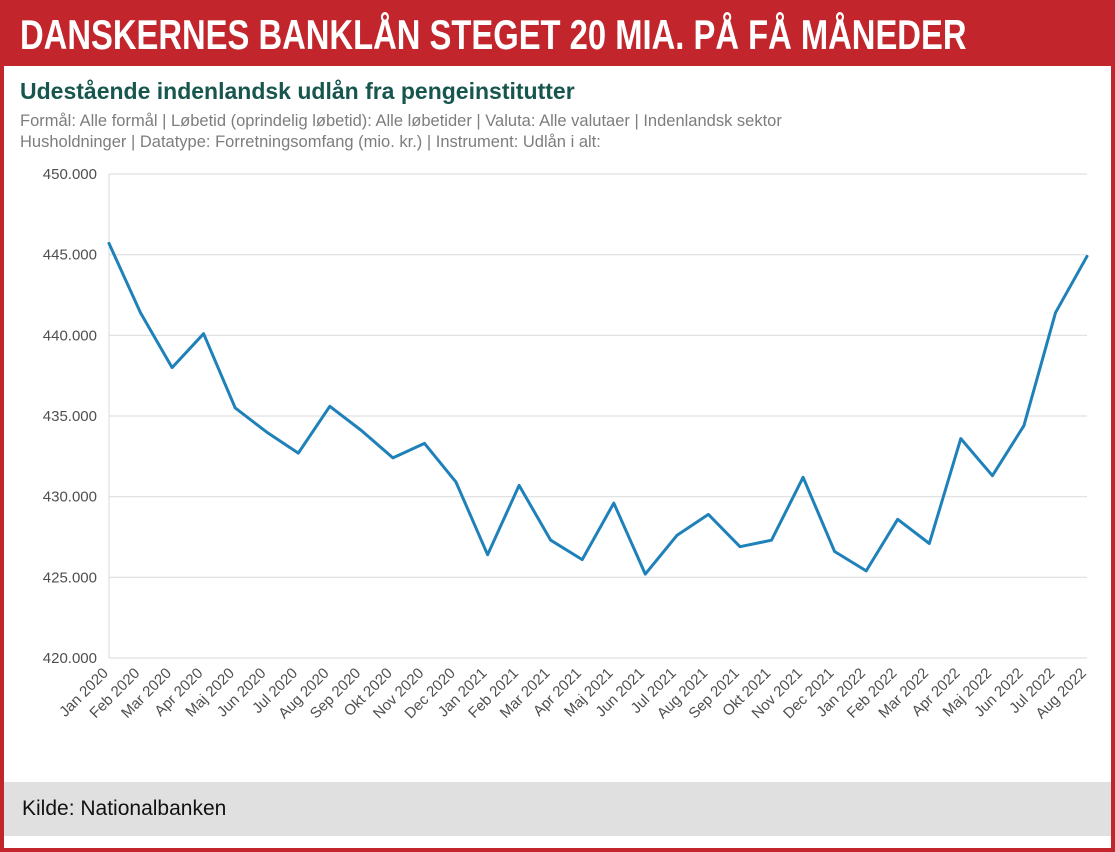 The image size is (1115, 852). I want to click on y-axis-label: 425.000, so click(70, 577).